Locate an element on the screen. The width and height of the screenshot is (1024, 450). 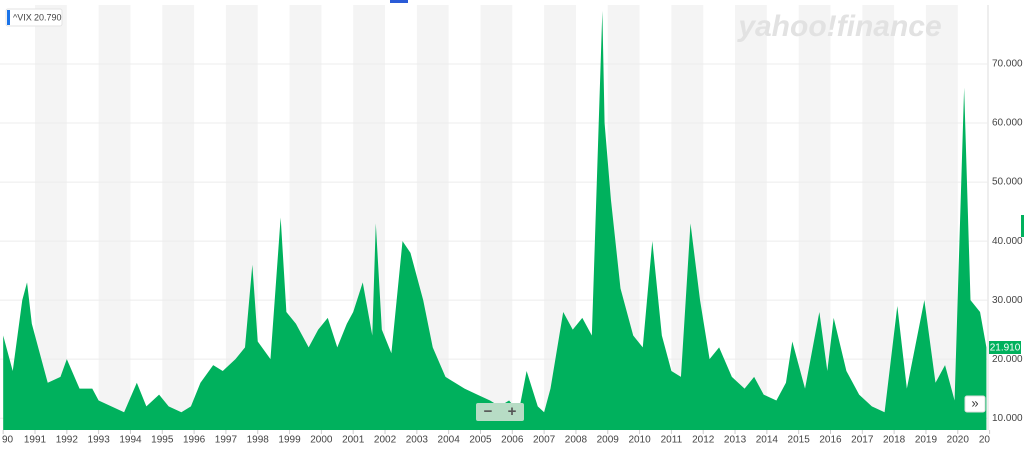
y-tick-label: 40.000 is located at coordinates (1007, 241).